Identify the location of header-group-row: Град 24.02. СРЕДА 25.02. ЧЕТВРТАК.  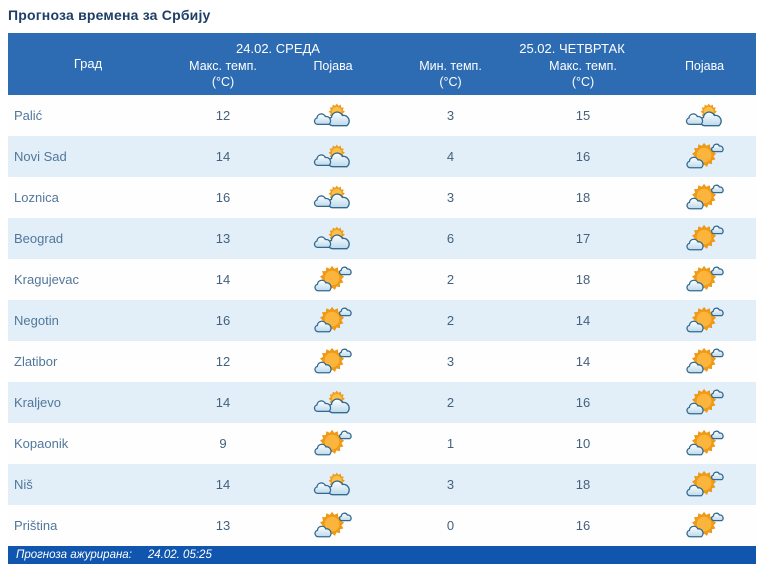
(382, 64).